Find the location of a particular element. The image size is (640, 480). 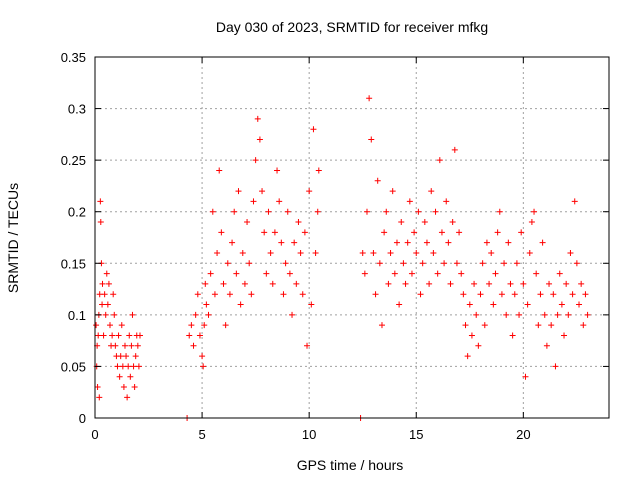

y-tick-label: 0.25 is located at coordinates (73, 160).